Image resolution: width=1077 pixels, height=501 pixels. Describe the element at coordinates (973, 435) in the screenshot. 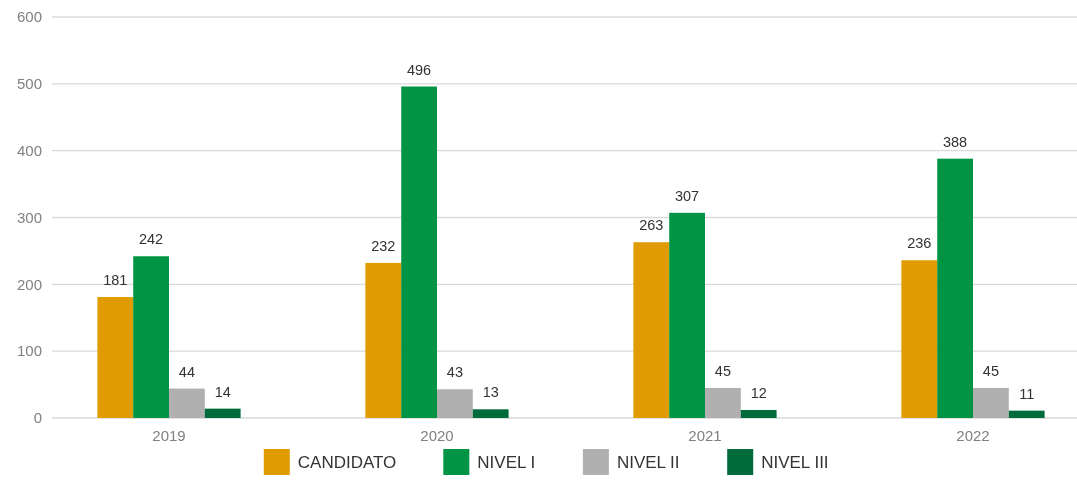

I see `x-tick-label: 2022` at that location.